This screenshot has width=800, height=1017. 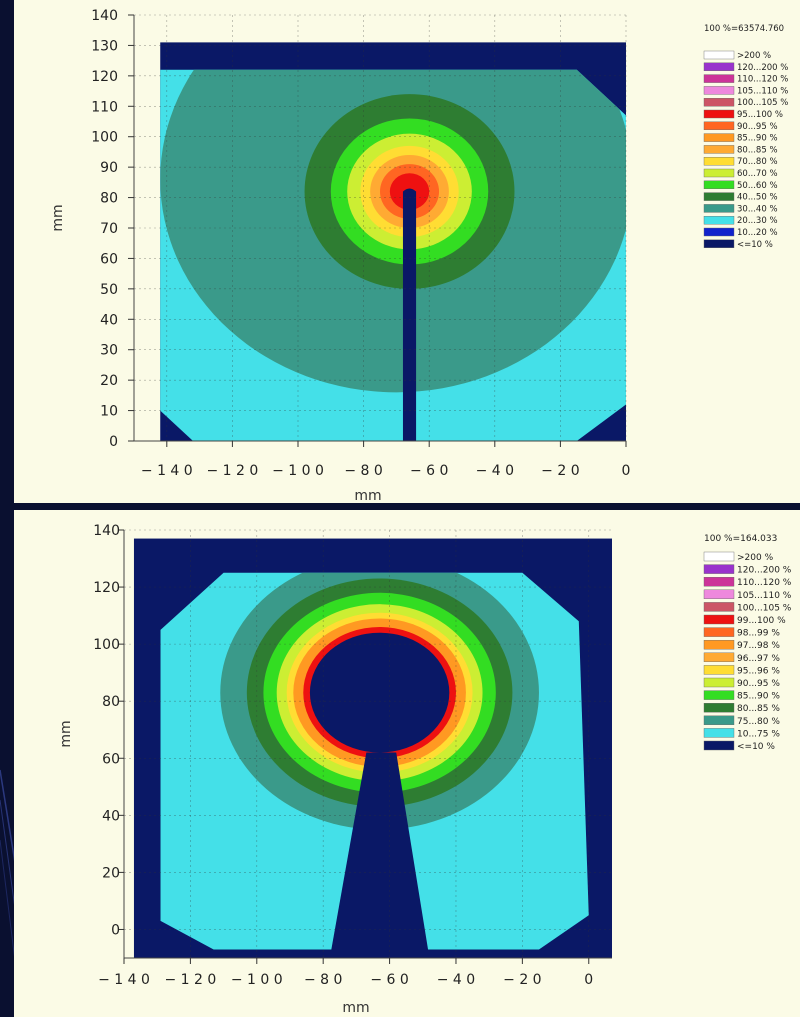 What do you see at coordinates (755, 558) in the screenshot?
I see `legend-label: >200 %` at bounding box center [755, 558].